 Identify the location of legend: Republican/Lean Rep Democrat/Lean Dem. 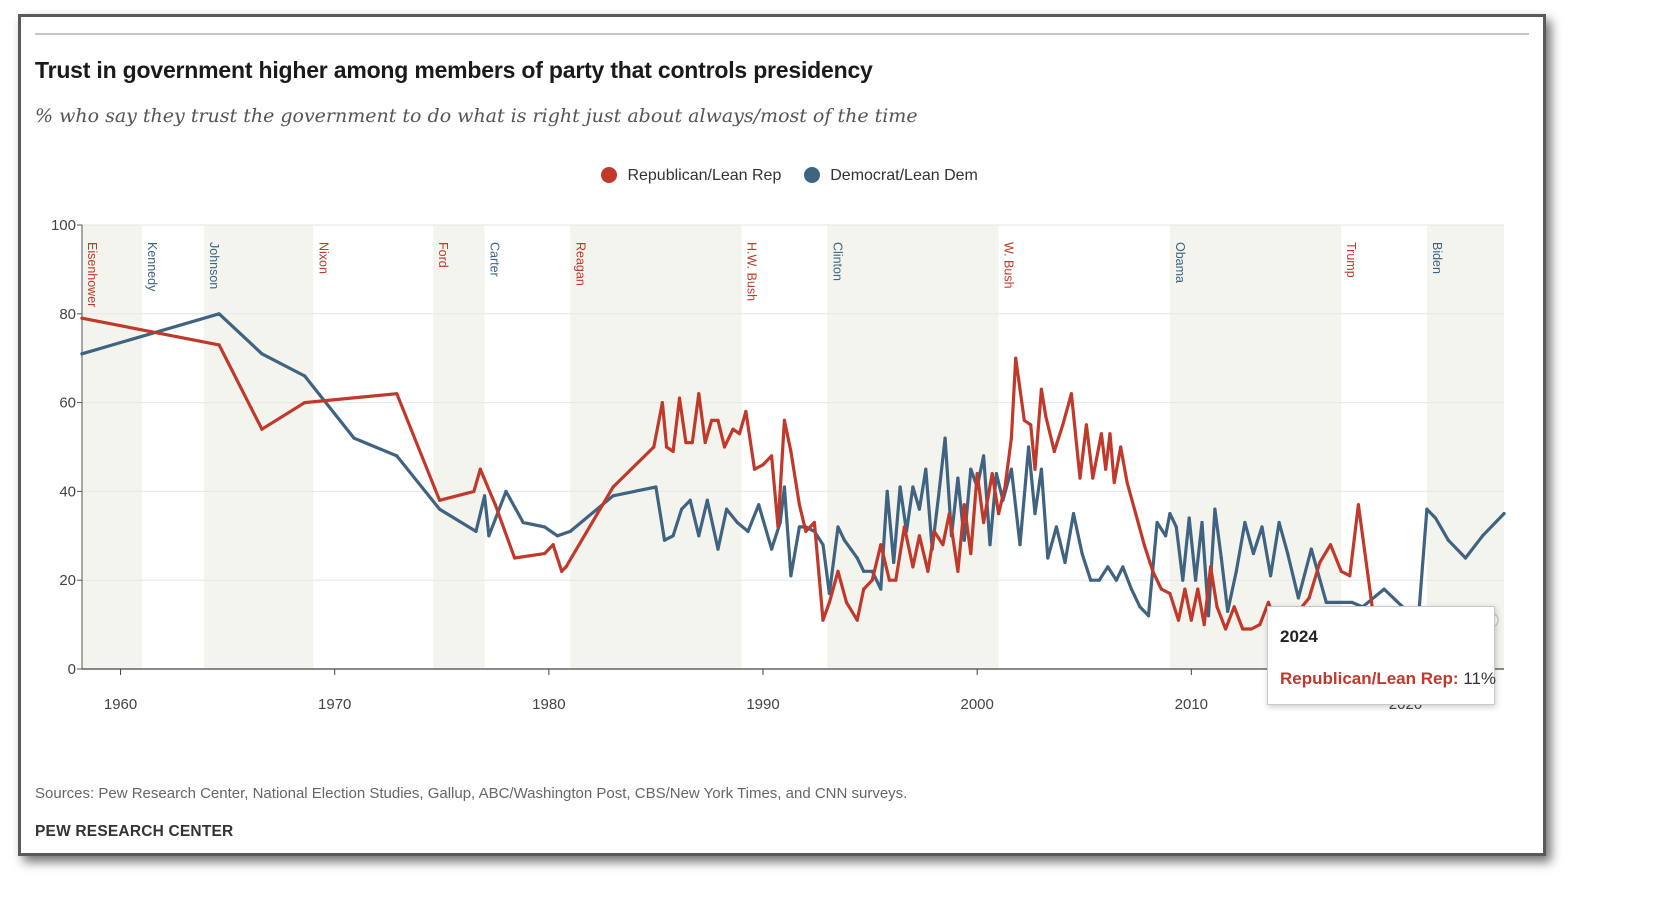
(798, 176).